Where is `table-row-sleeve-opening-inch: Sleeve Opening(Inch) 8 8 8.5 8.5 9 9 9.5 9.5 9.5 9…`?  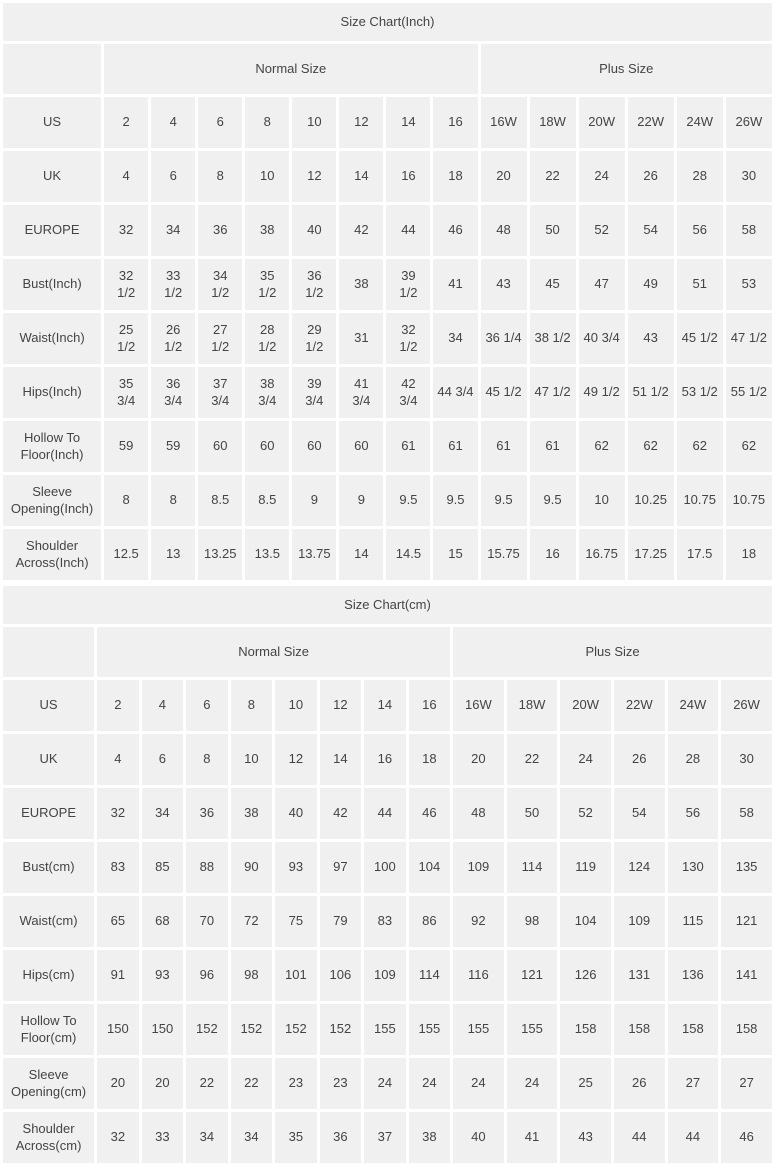
table-row-sleeve-opening-inch: Sleeve Opening(Inch) 8 8 8.5 8.5 9 9 9.5 9.5 9.5 9… is located at coordinates (387, 500).